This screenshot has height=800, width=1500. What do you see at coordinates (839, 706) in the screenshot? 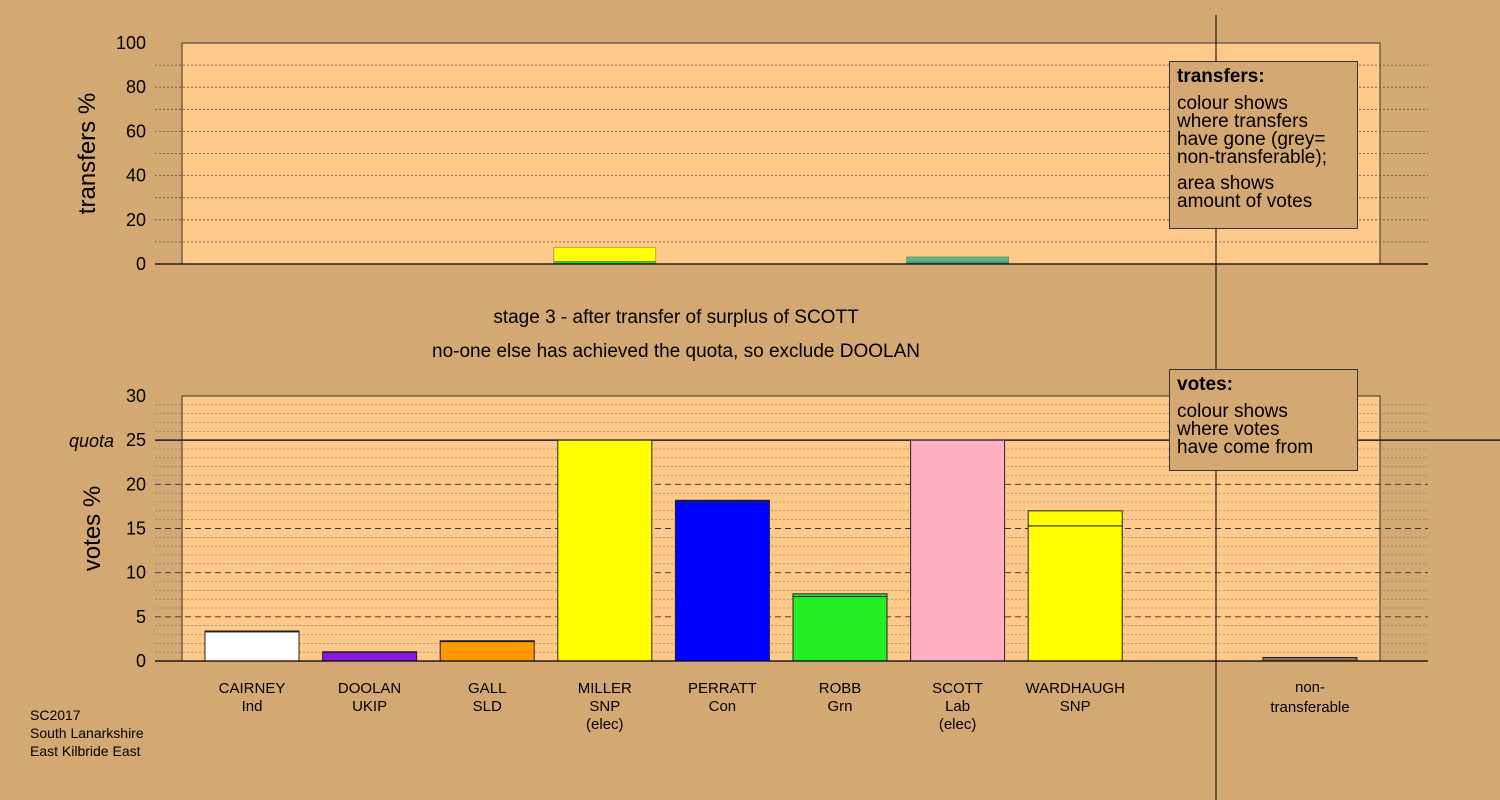
I see `candidate-party-label: Grn` at bounding box center [839, 706].